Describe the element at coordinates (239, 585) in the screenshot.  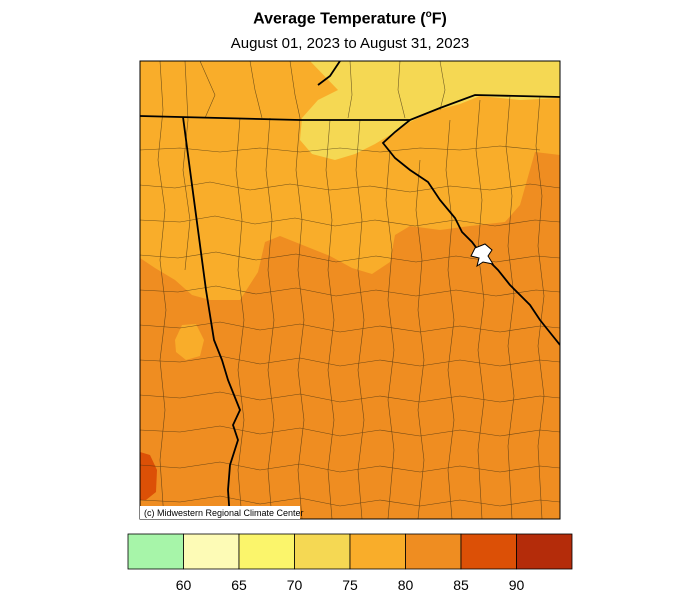
I see `legend-tick-65: 65` at that location.